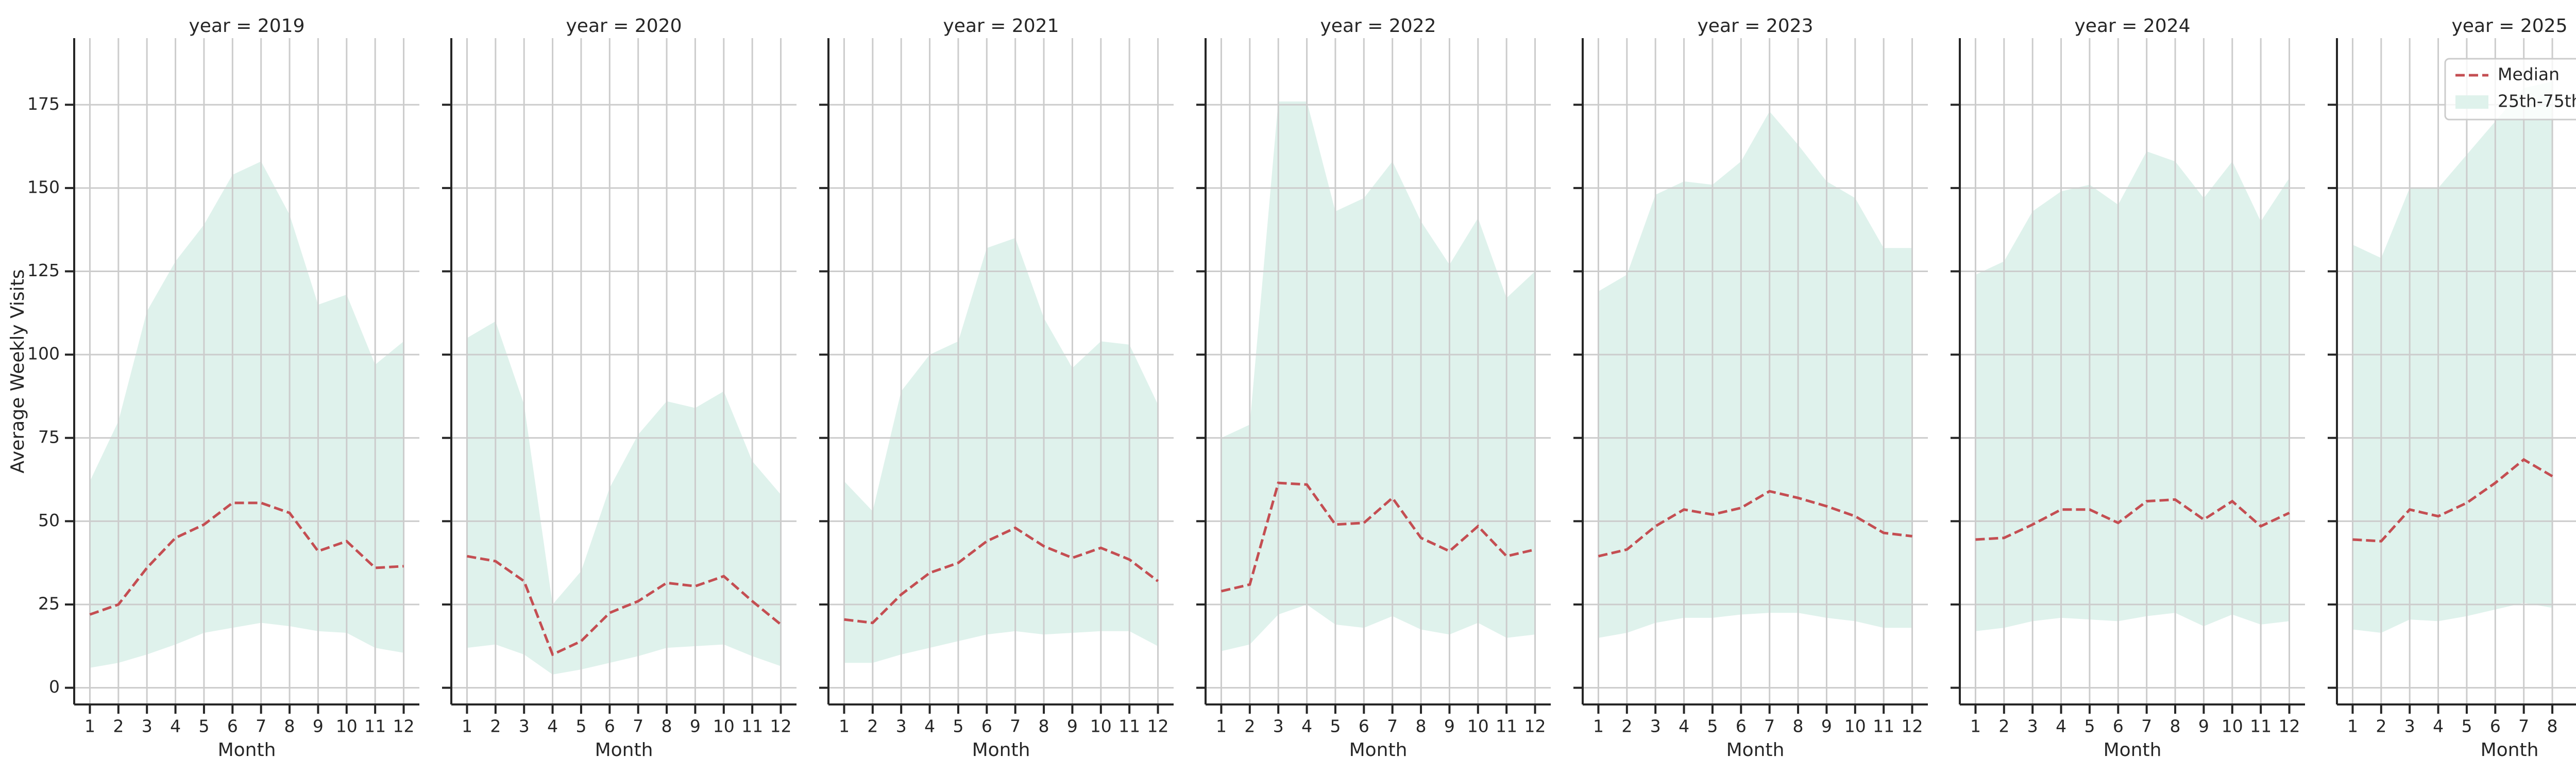  Describe the element at coordinates (2133, 26) in the screenshot. I see `facet-title: year = 2024` at that location.